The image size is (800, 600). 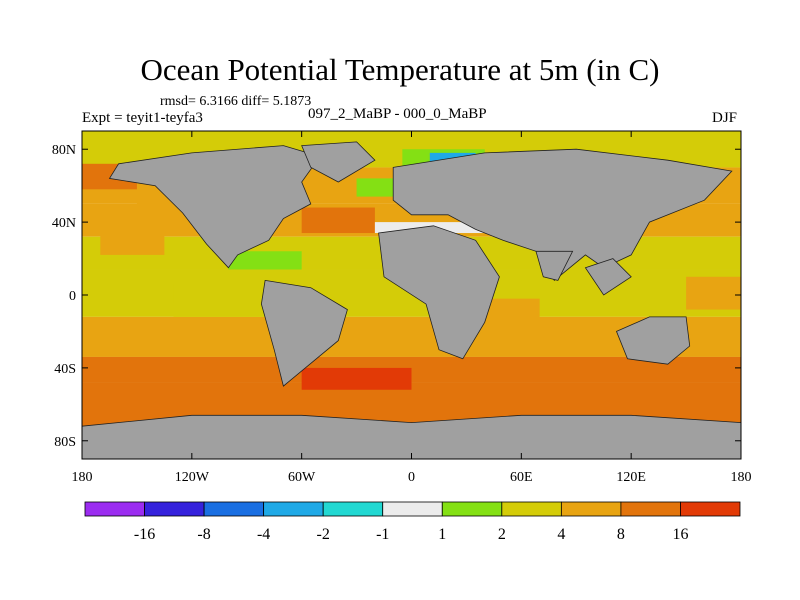 What do you see at coordinates (323, 534) in the screenshot?
I see `colorbar-label: -2` at bounding box center [323, 534].